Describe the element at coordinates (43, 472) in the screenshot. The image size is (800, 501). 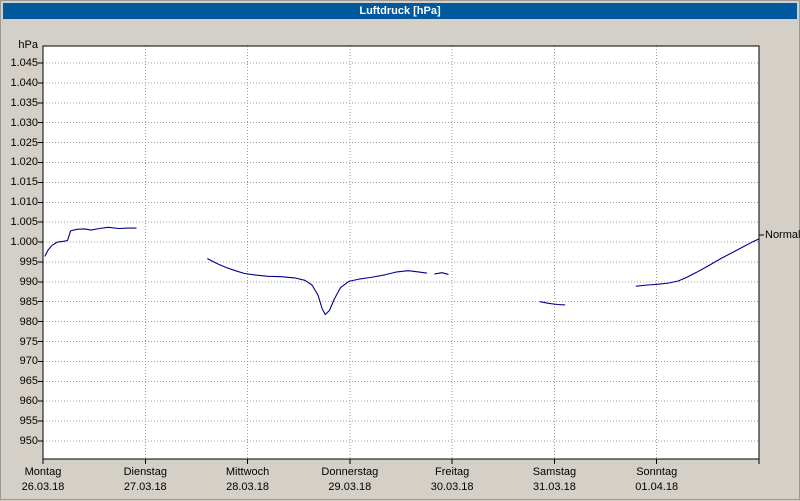
I see `x-day-label: Montag` at that location.